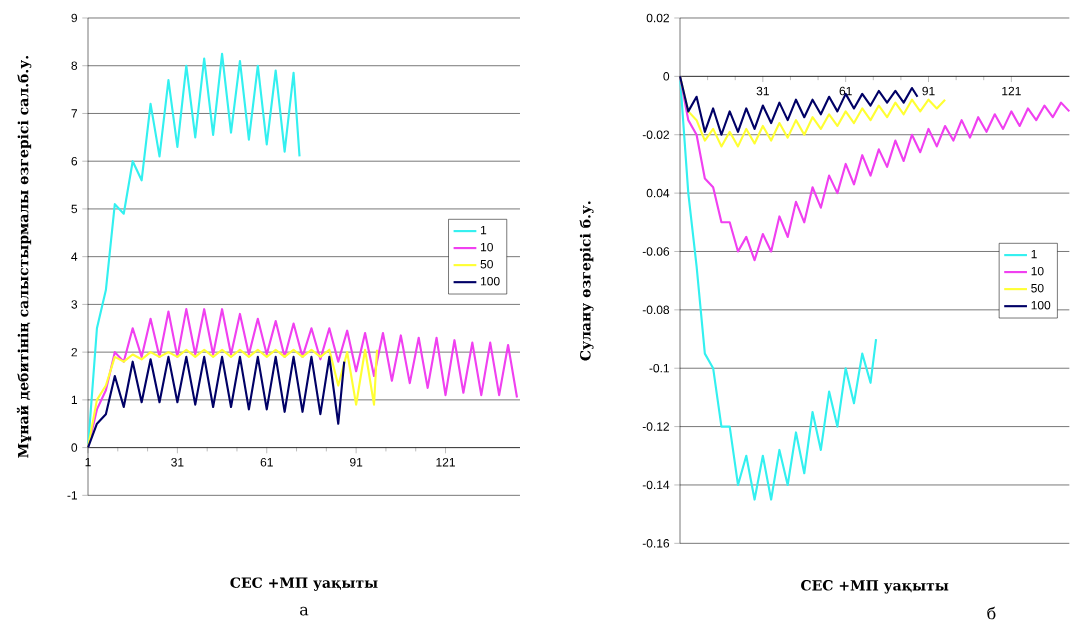 This screenshot has height=626, width=1076. I want to click on y-axis-title: Сулану өзгерісі б.у., so click(586, 281).